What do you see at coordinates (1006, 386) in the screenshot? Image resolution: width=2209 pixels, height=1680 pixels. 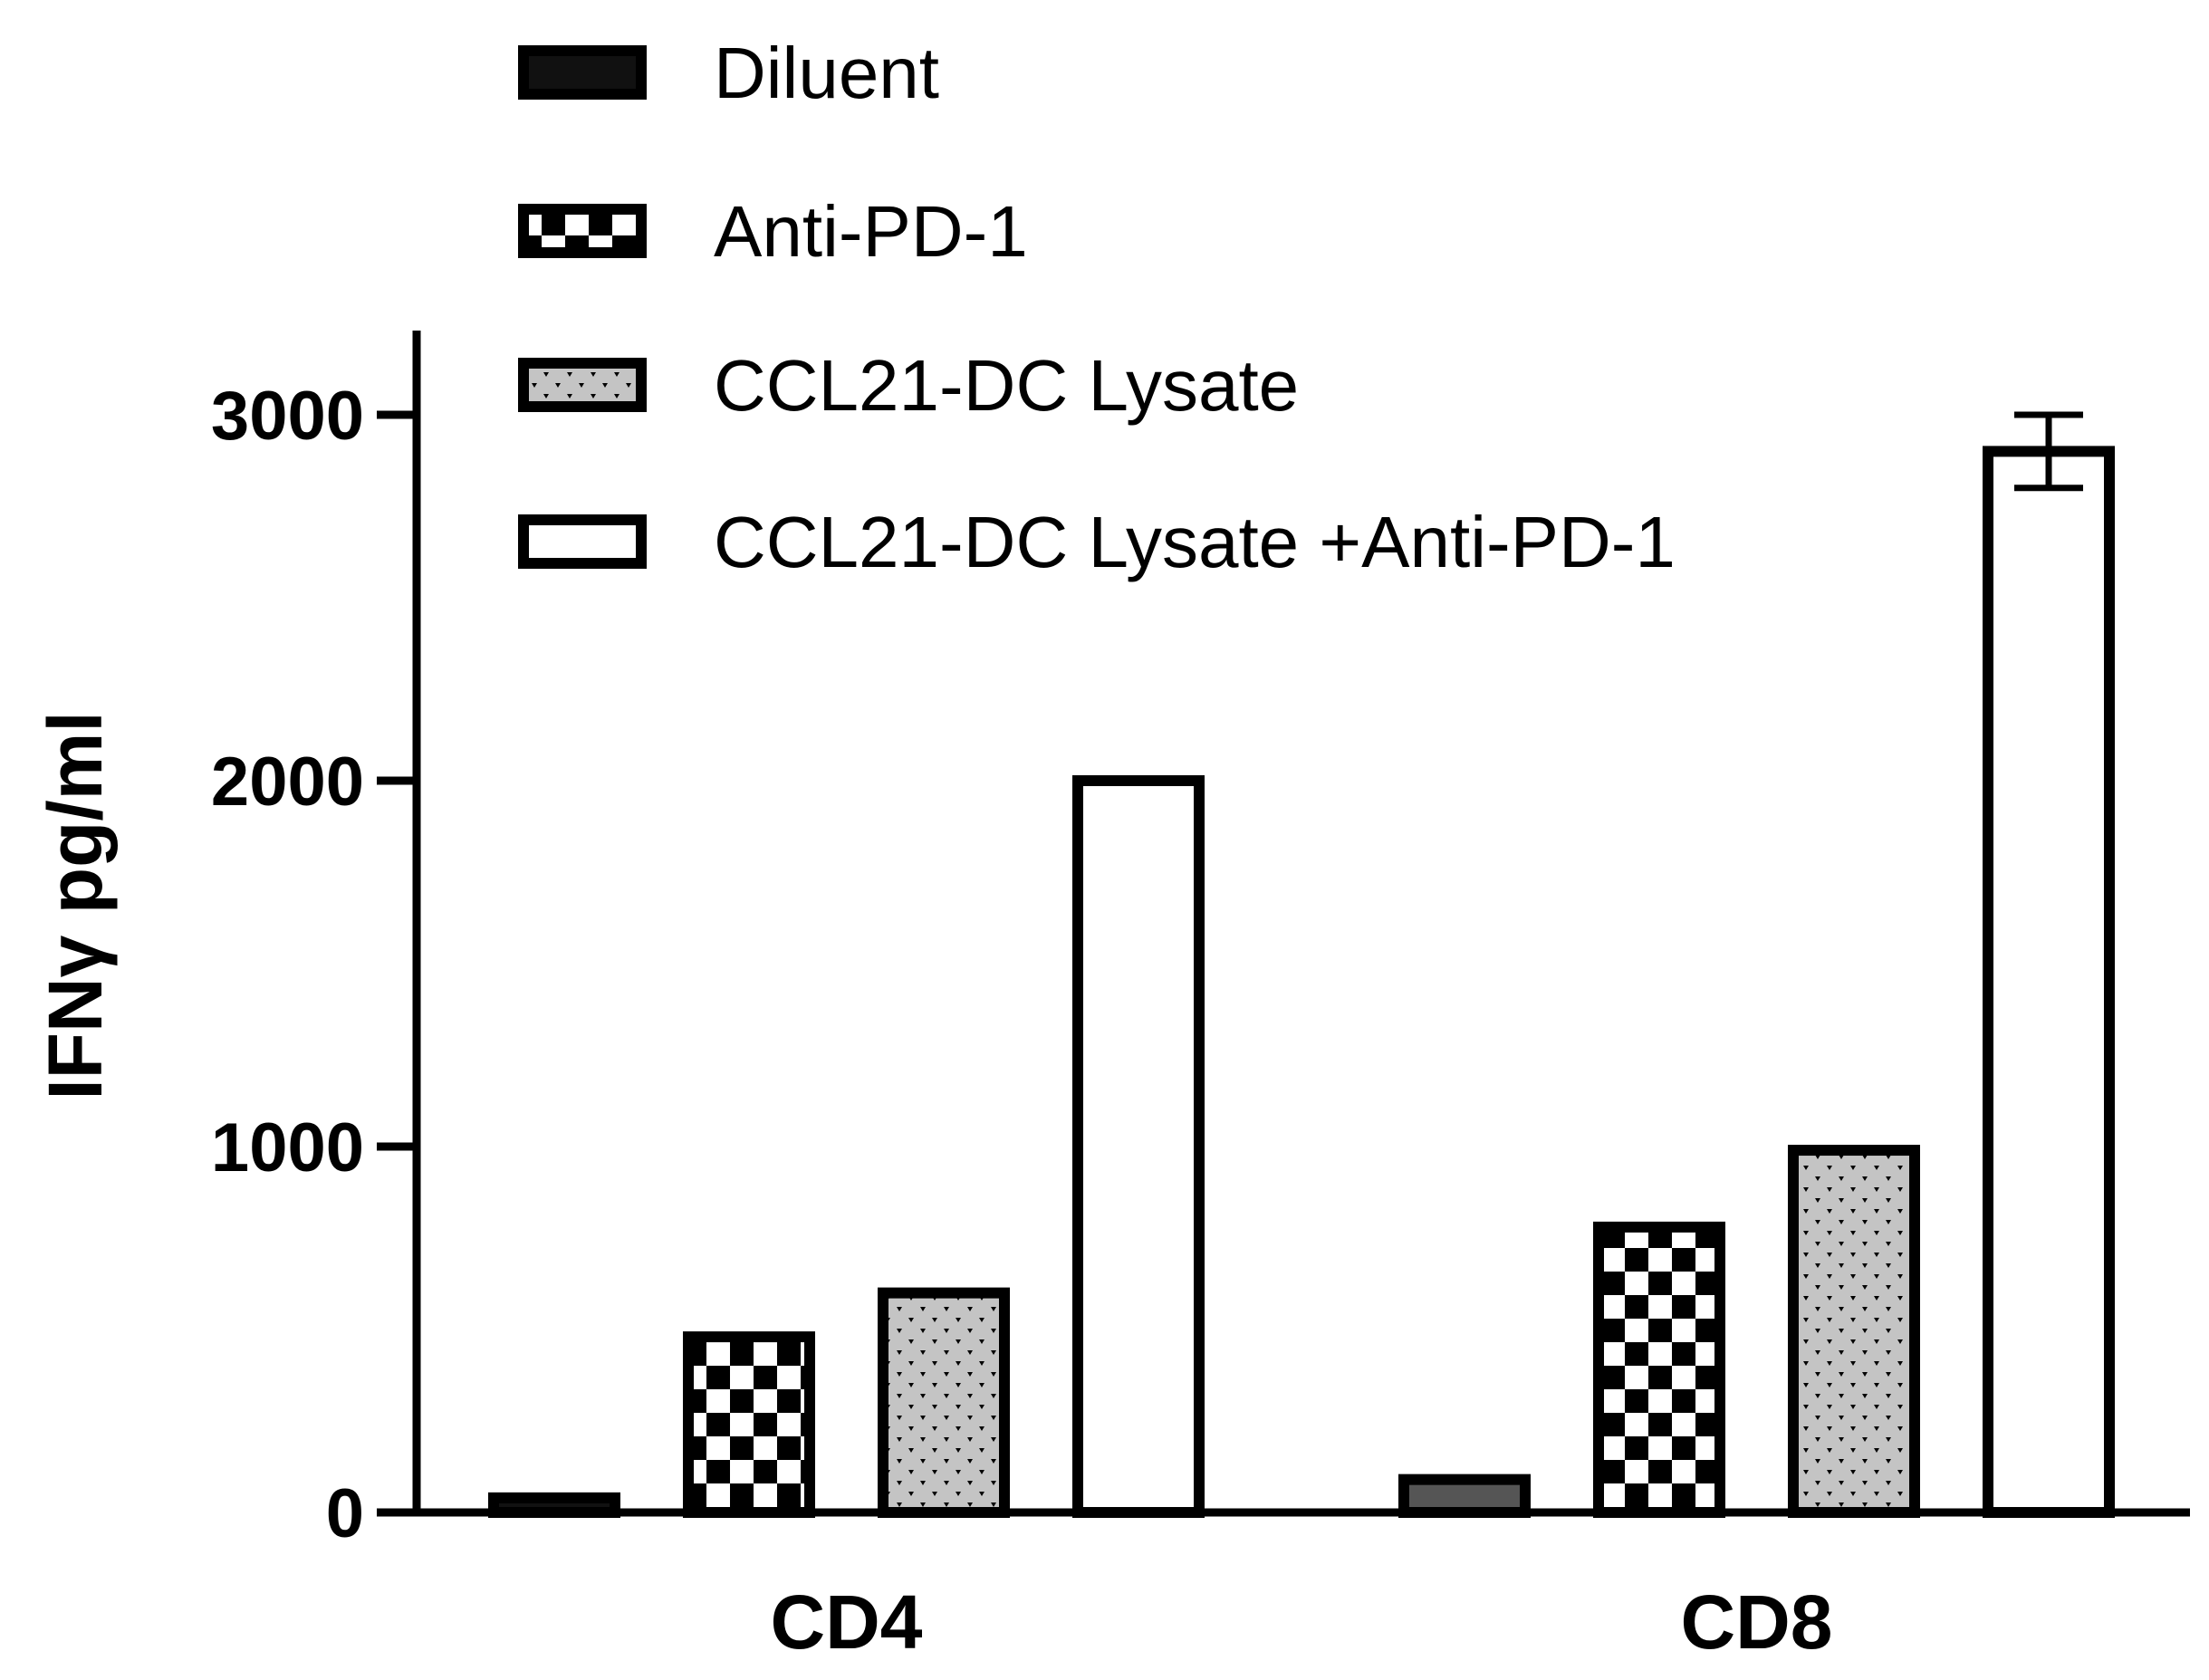 I see `legend-label: CCL21-DC Lysate` at bounding box center [1006, 386].